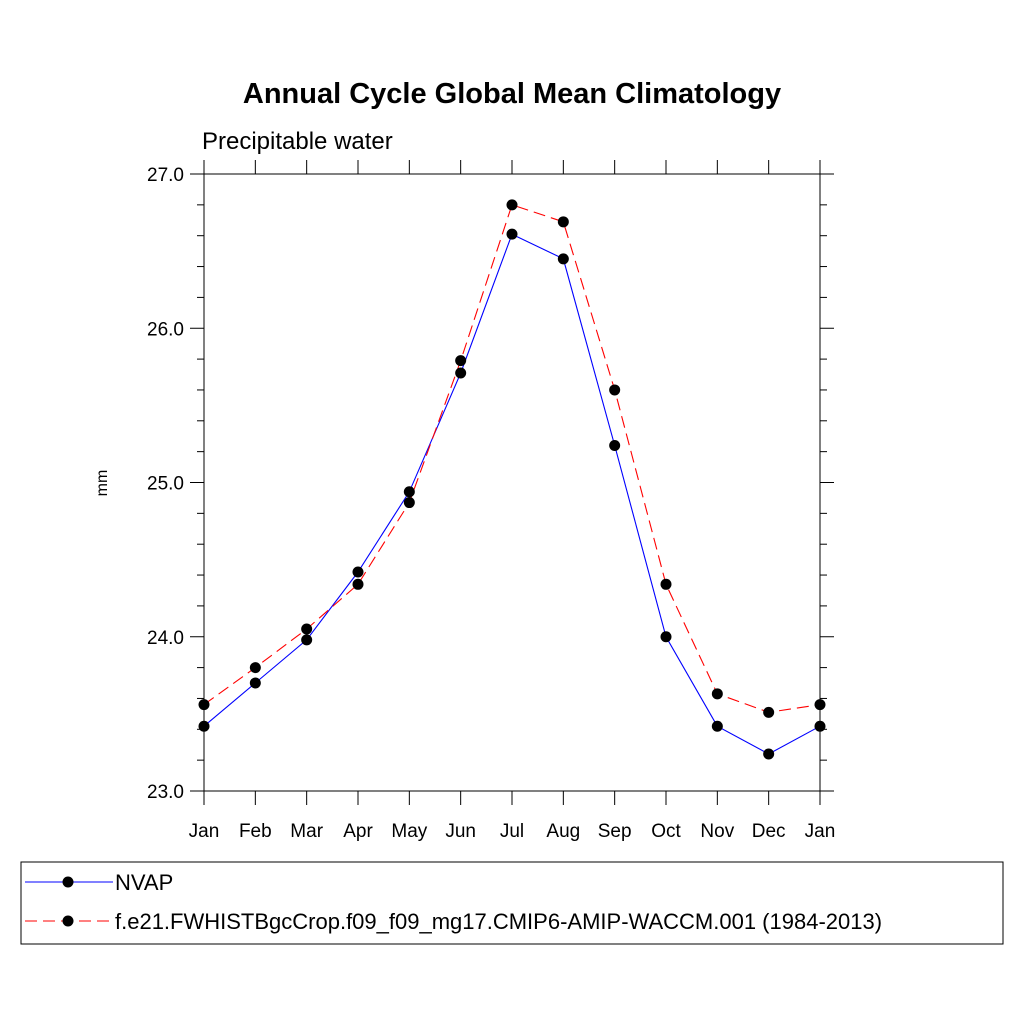 The width and height of the screenshot is (1024, 1024). Describe the element at coordinates (165, 638) in the screenshot. I see `y-tick-label: 24.0` at that location.